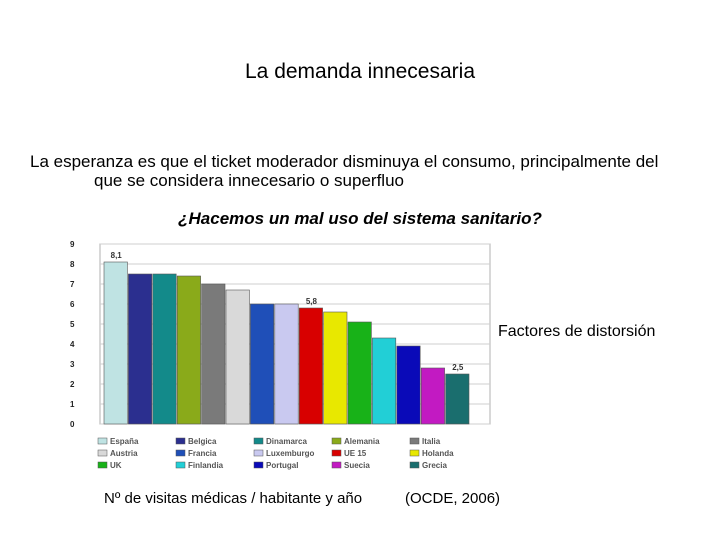  What do you see at coordinates (72, 324) in the screenshot?
I see `y-tick-label: 5` at bounding box center [72, 324].